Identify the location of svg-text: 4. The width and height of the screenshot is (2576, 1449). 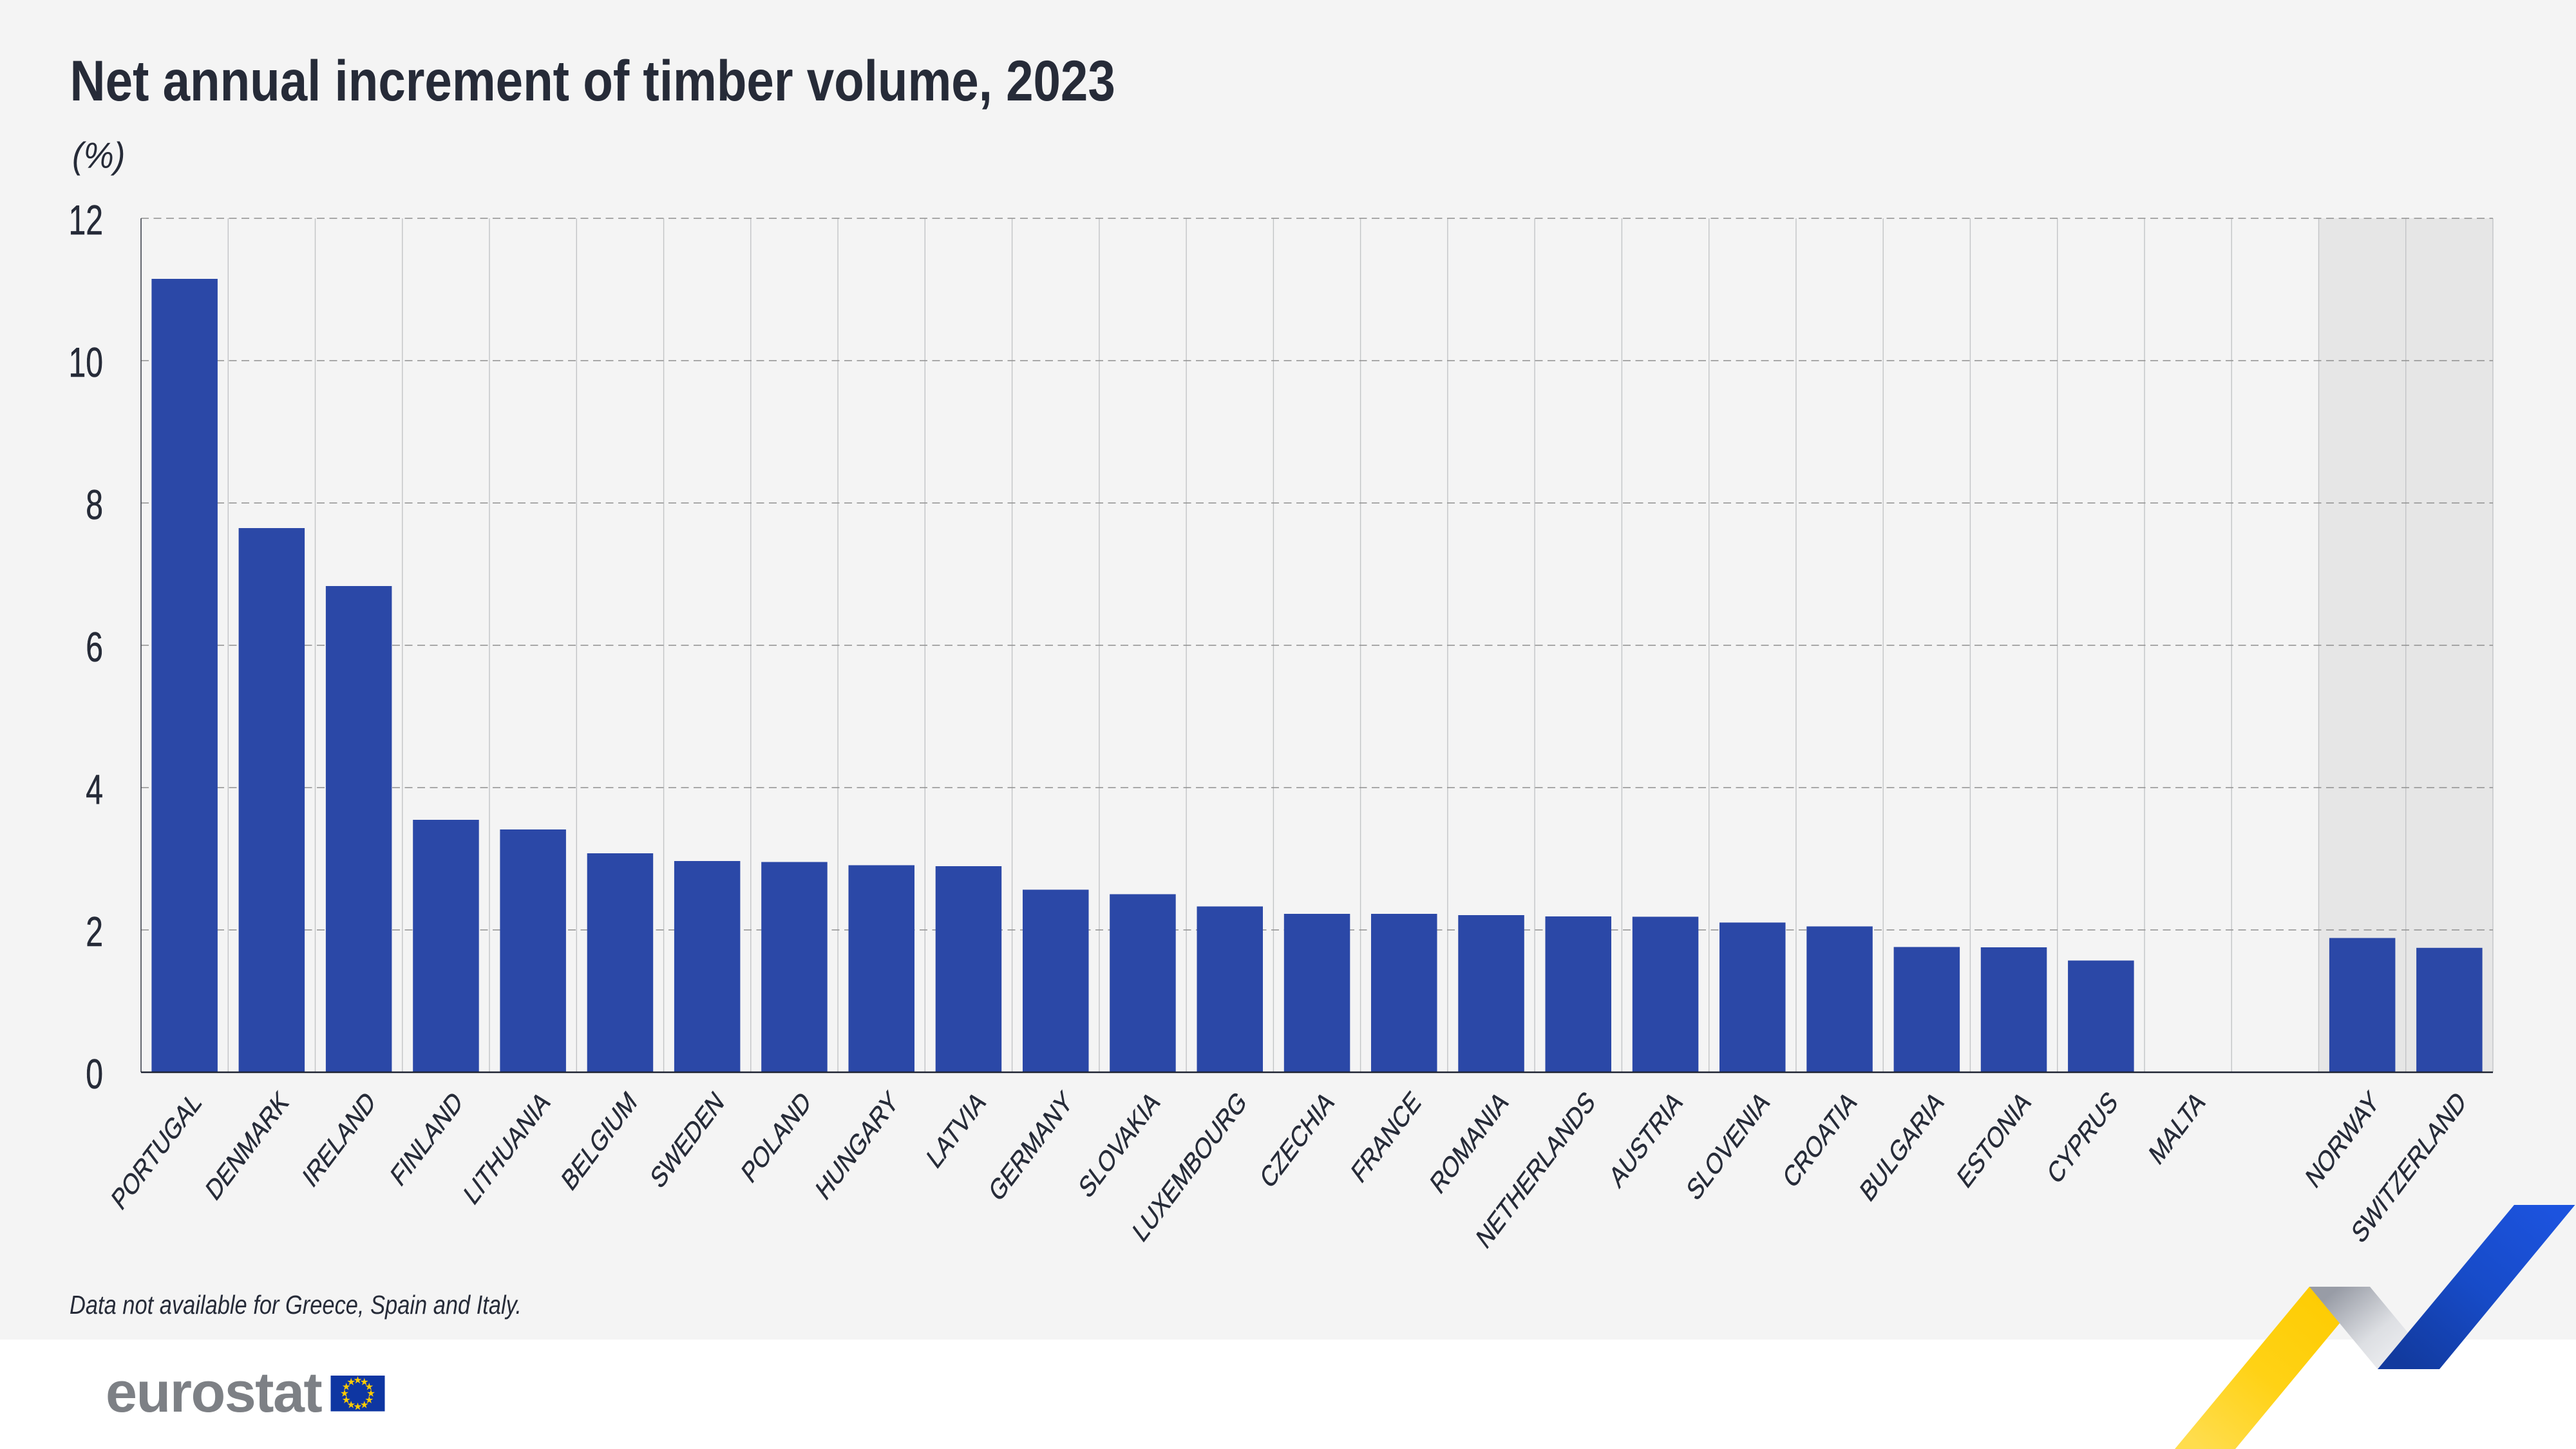
(95, 789).